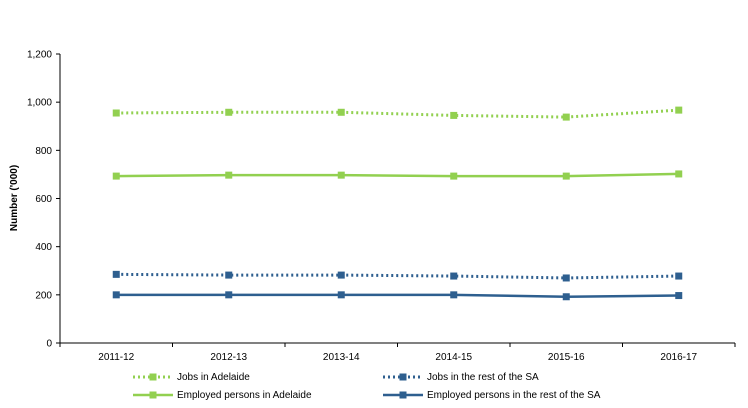 Image resolution: width=748 pixels, height=408 pixels. I want to click on y-tick-label: 600, so click(43, 199).